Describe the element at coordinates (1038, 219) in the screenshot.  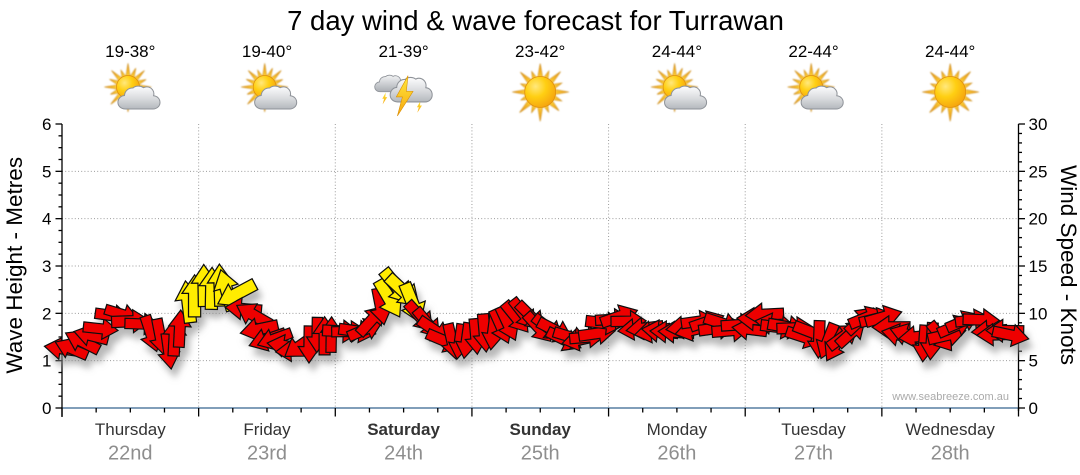
I see `svg-text: 20` at that location.